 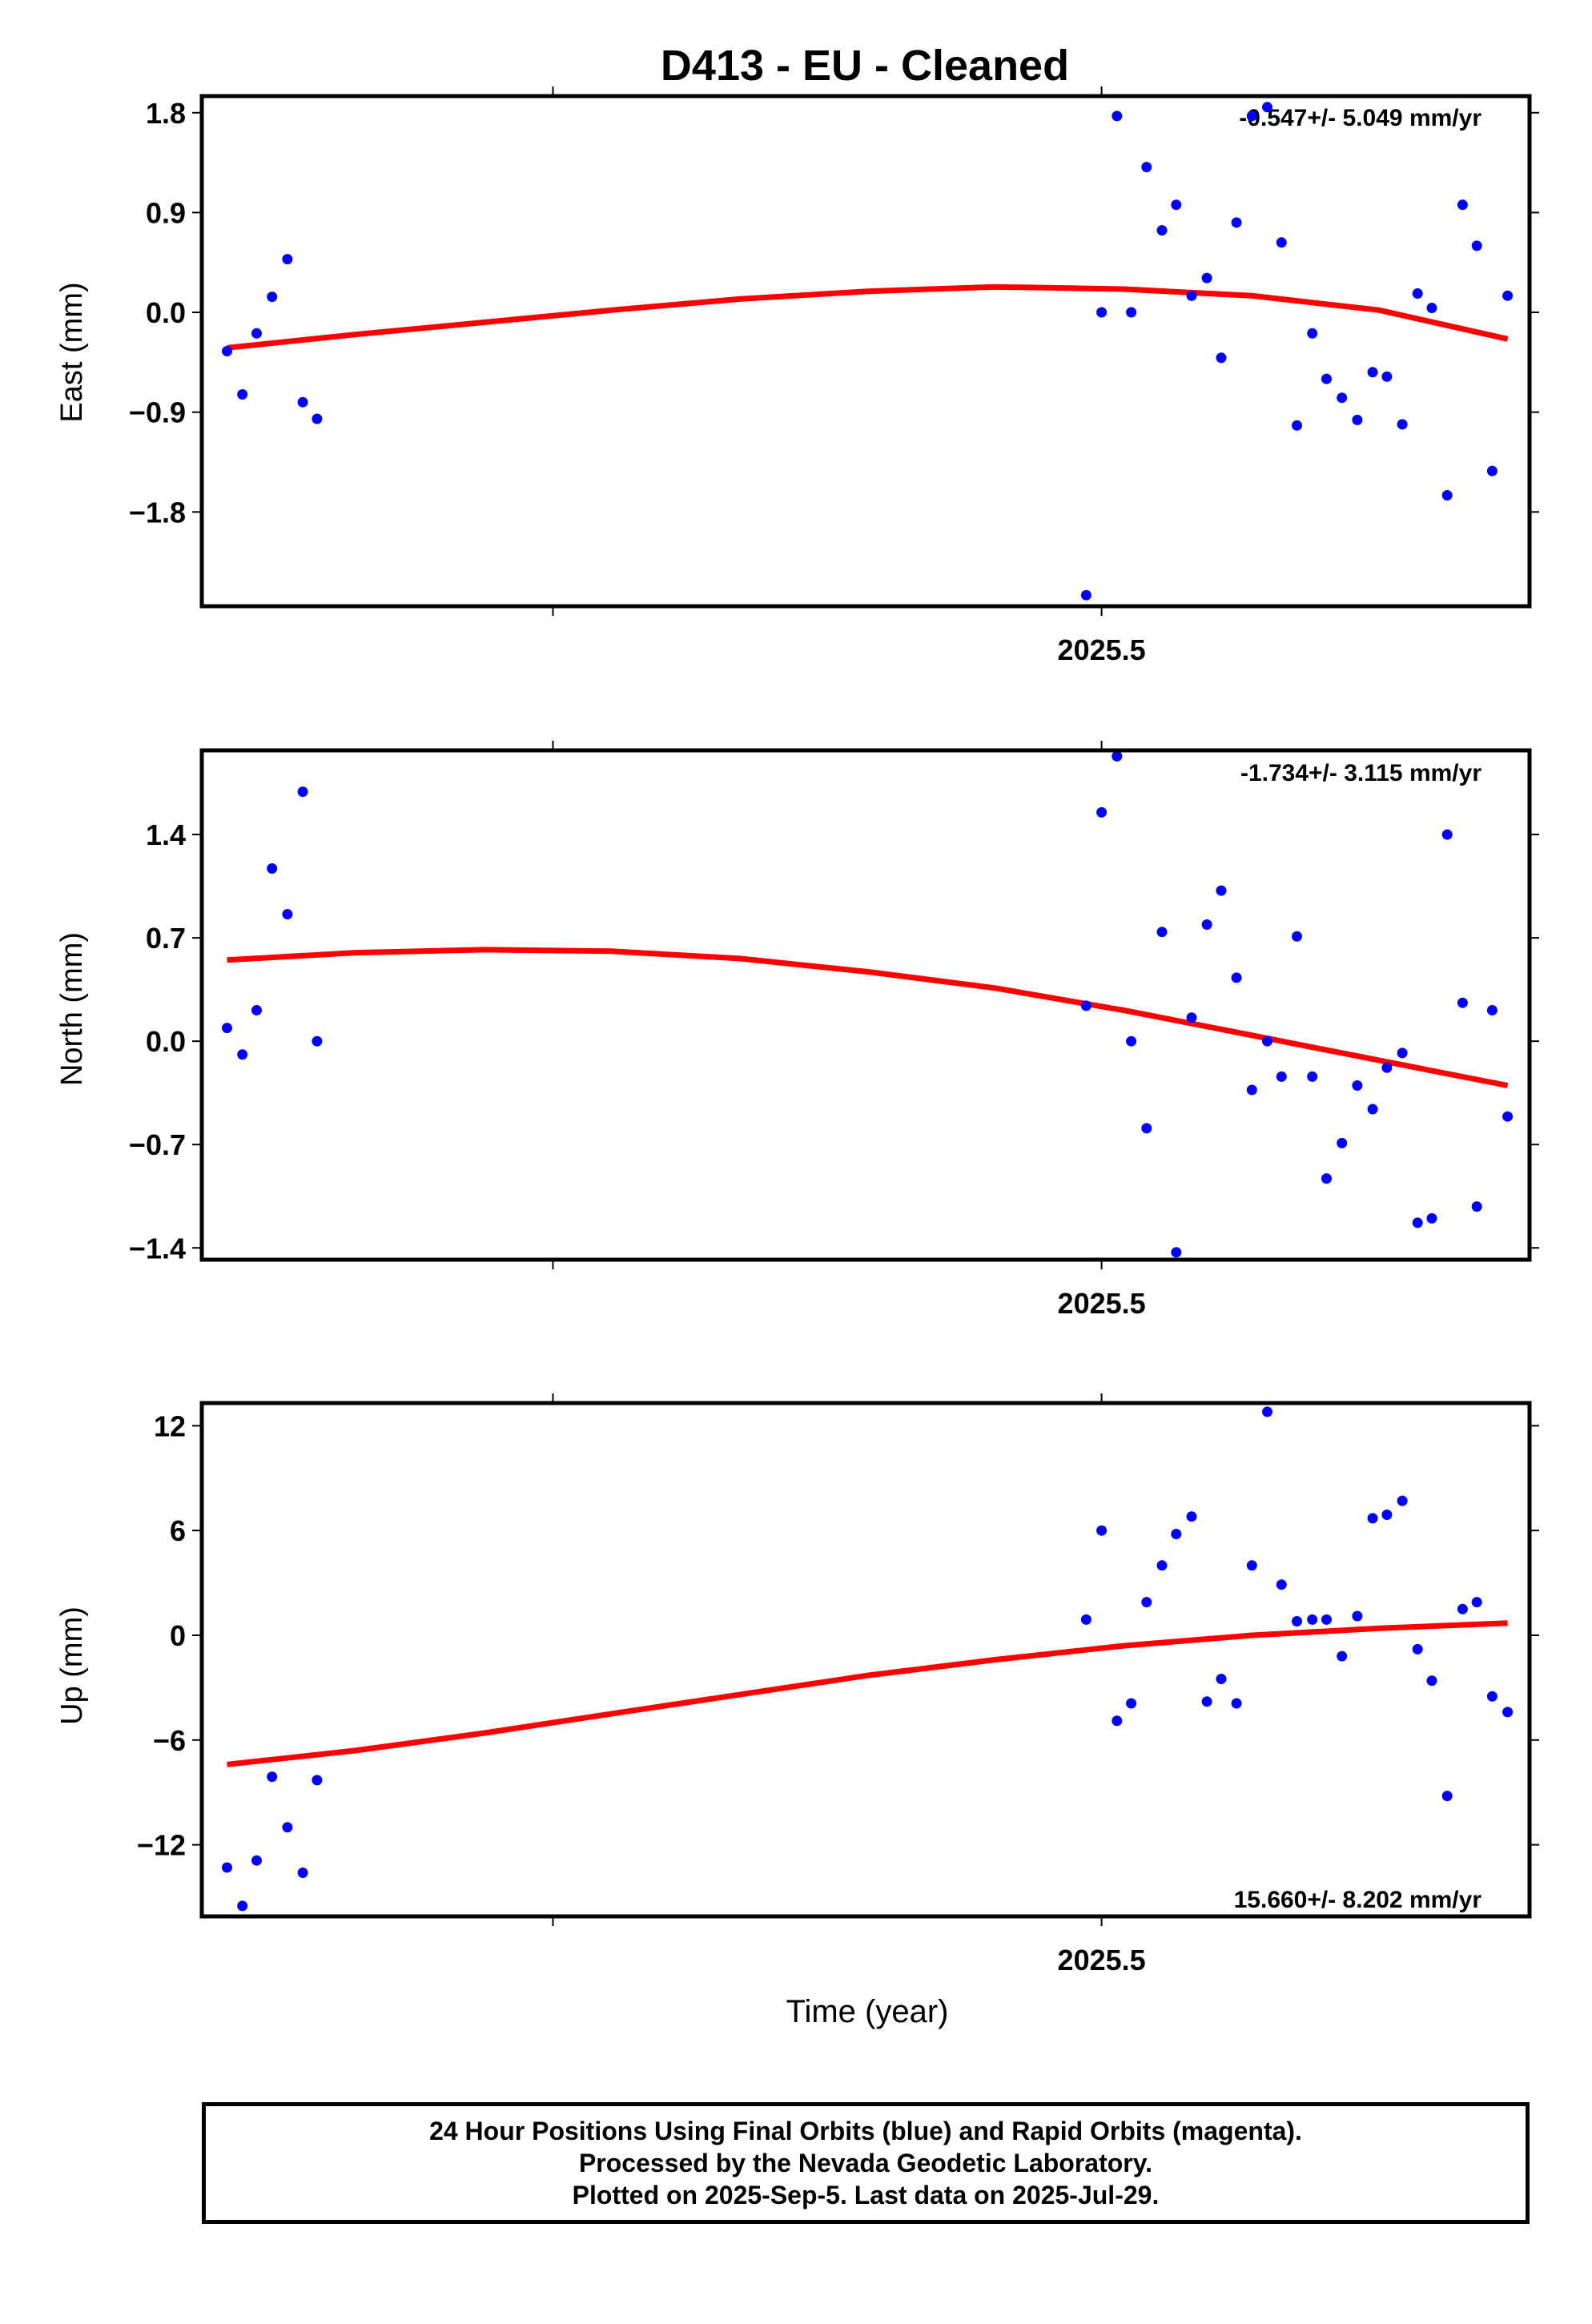 What do you see at coordinates (161, 1845) in the screenshot?
I see `up-ytick-label: −12` at bounding box center [161, 1845].